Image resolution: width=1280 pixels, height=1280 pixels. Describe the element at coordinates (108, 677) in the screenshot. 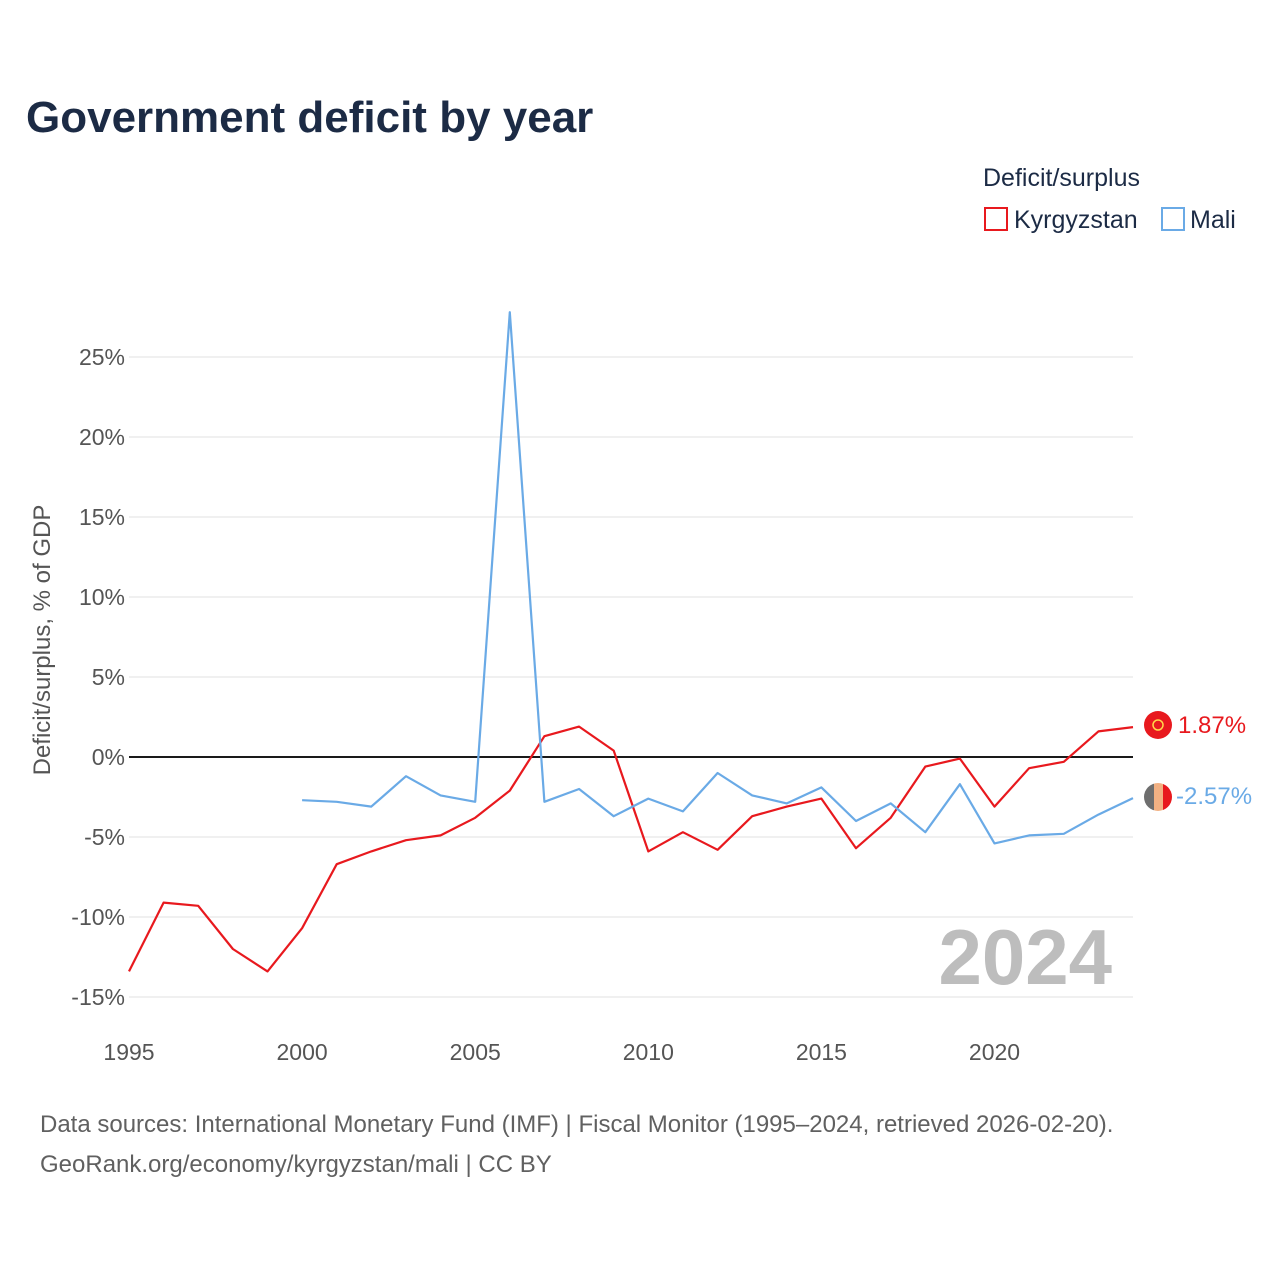

I see `y-tick-label: 5%` at that location.